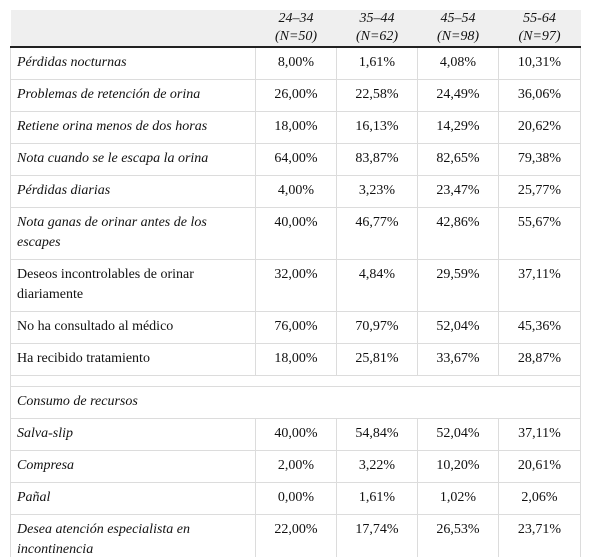  Describe the element at coordinates (458, 63) in the screenshot. I see `value-cell: 4,08%` at that location.